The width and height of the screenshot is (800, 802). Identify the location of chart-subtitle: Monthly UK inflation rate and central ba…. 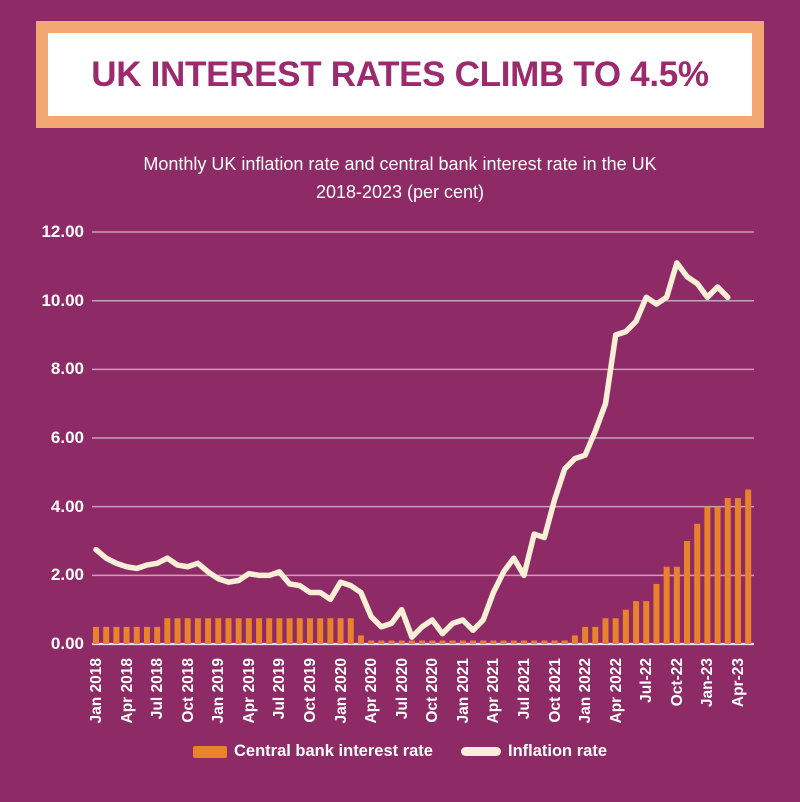
(400, 178).